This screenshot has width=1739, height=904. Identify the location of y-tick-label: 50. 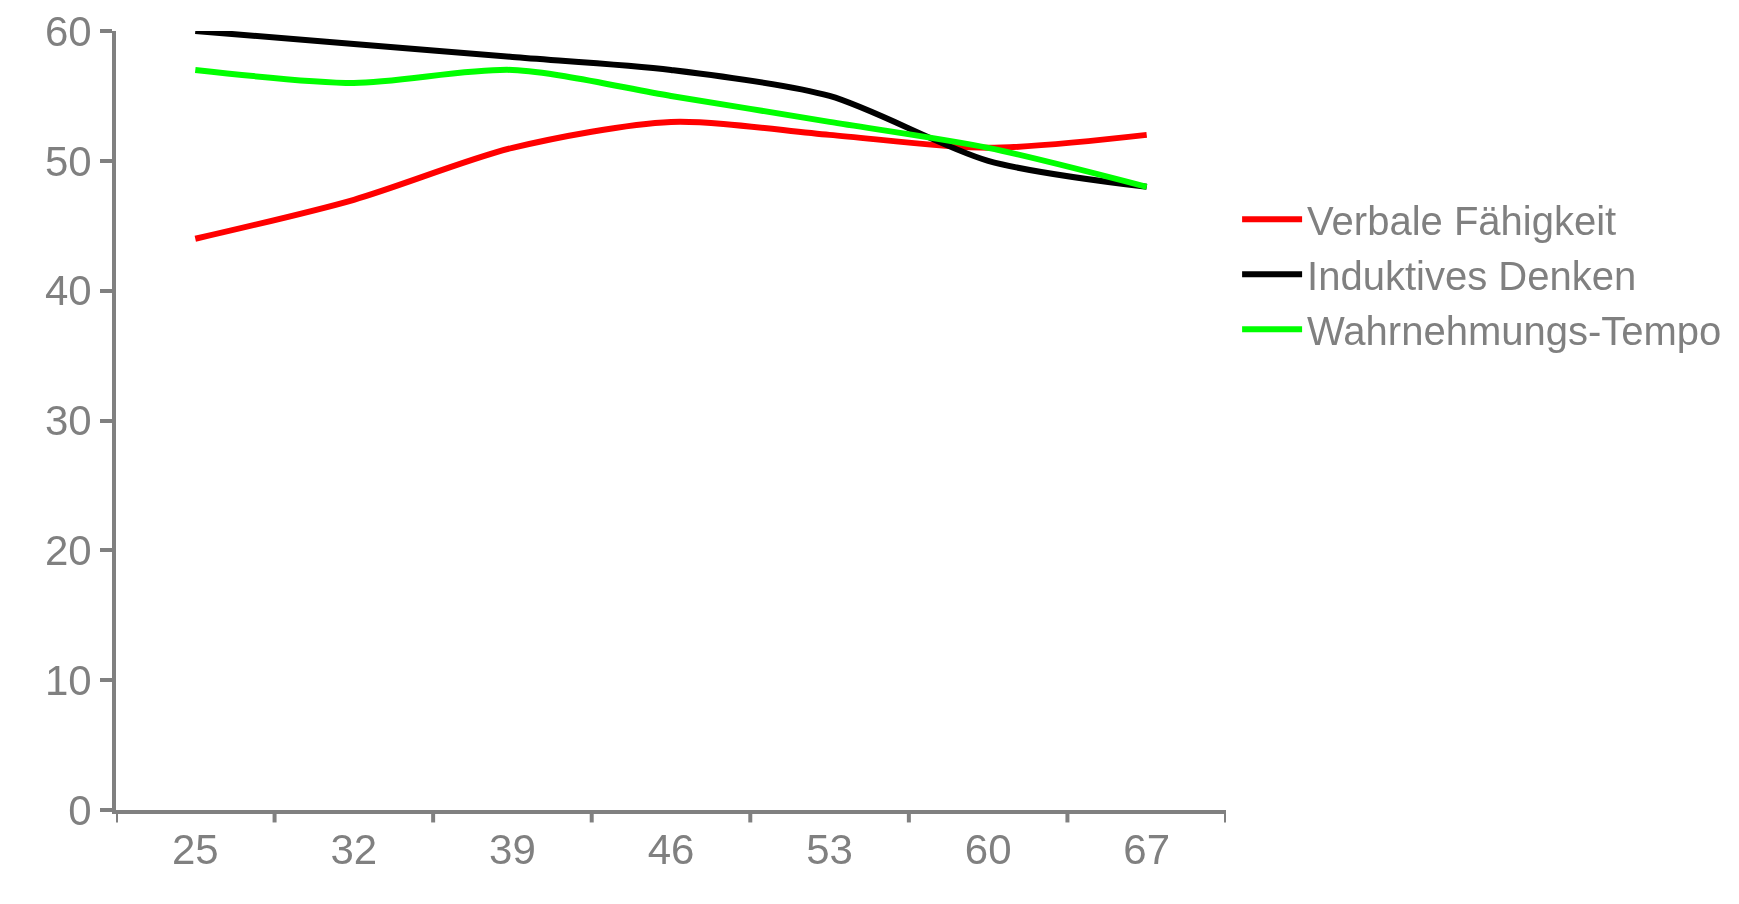
(68, 161).